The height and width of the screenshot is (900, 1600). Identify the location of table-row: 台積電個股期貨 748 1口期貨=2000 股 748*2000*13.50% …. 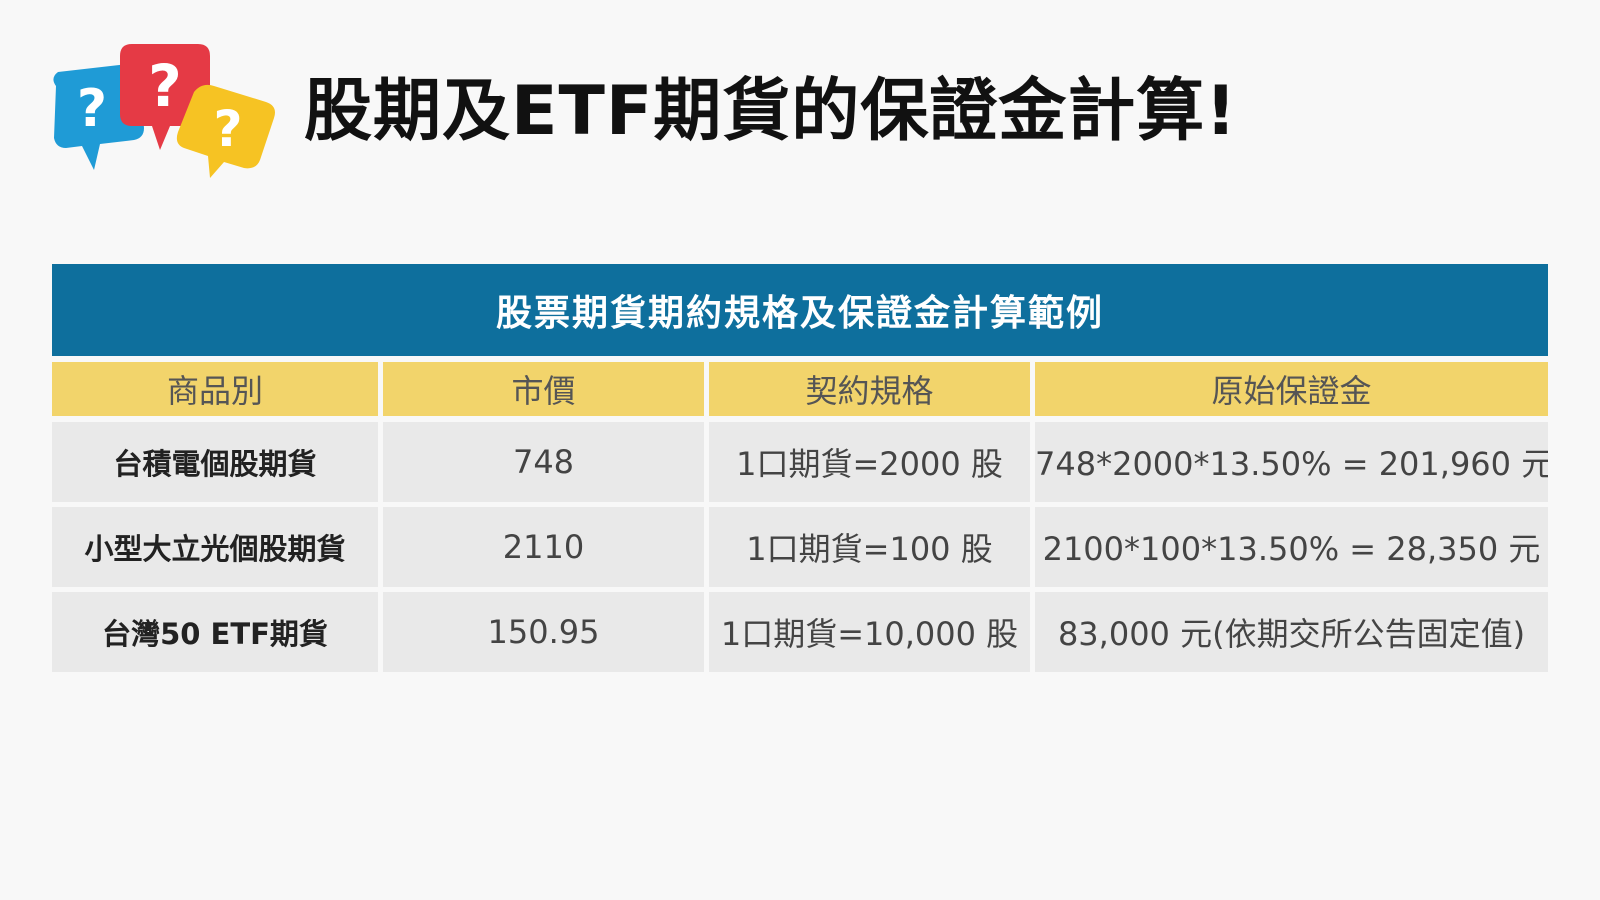
(800, 464).